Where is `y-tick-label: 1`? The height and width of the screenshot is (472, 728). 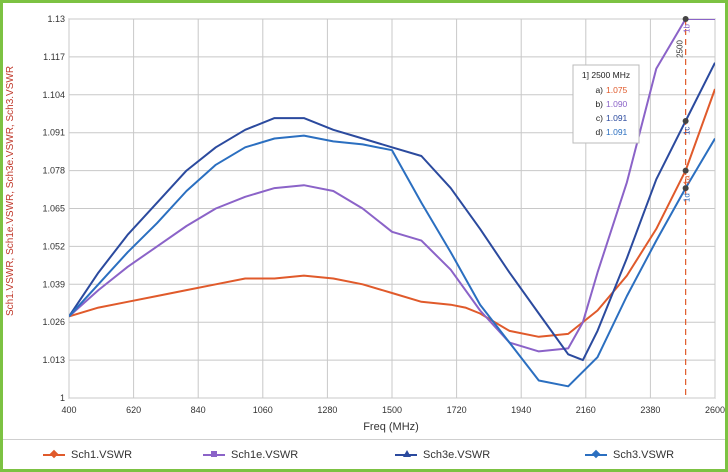
y-tick-label: 1 is located at coordinates (62, 398).